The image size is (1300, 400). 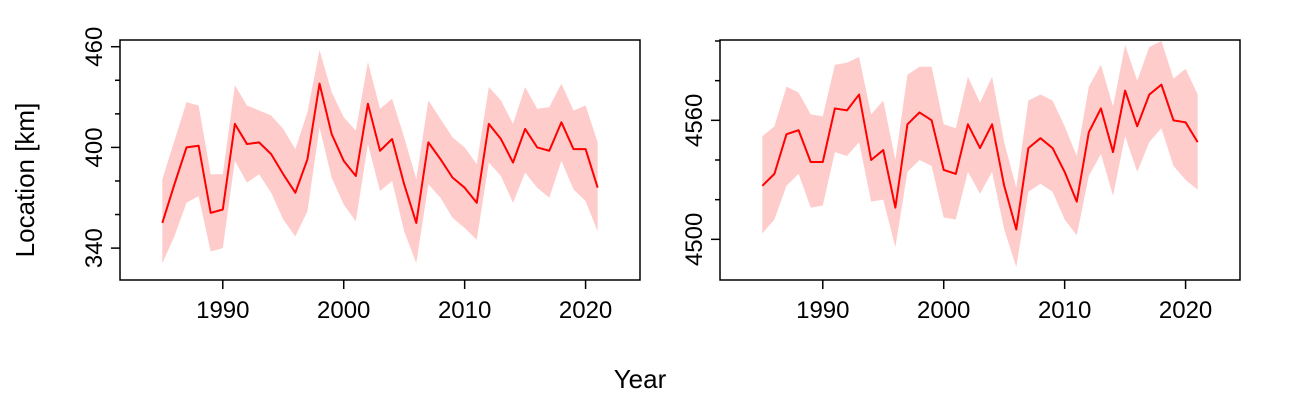 I want to click on y-tick-label: 400, so click(x=94, y=147).